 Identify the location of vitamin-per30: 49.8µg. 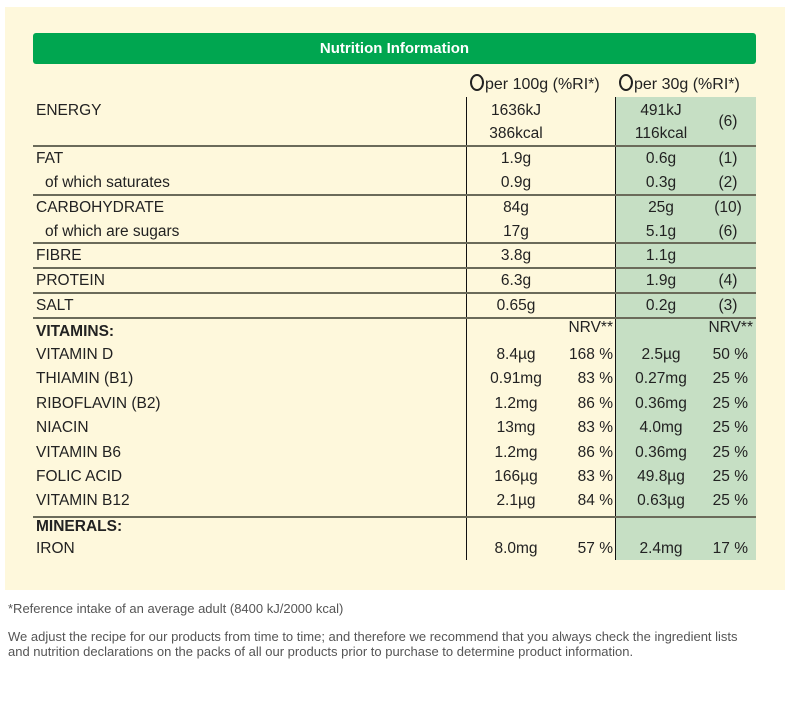
(661, 476).